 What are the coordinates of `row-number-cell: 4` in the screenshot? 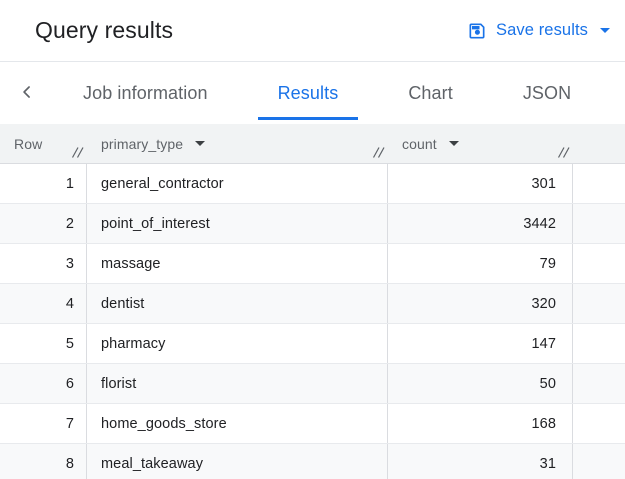 It's located at (43, 303).